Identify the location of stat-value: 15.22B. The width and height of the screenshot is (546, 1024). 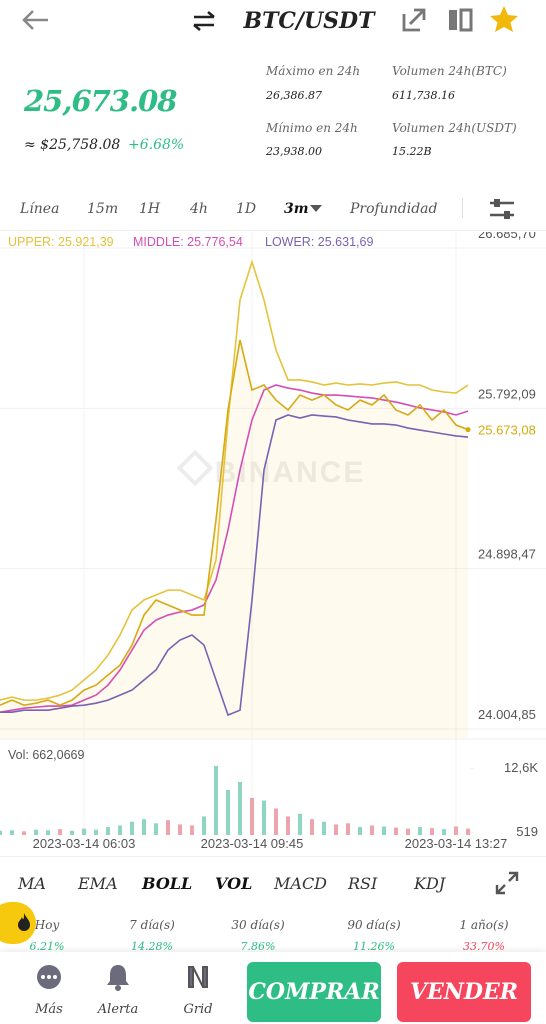
(412, 151).